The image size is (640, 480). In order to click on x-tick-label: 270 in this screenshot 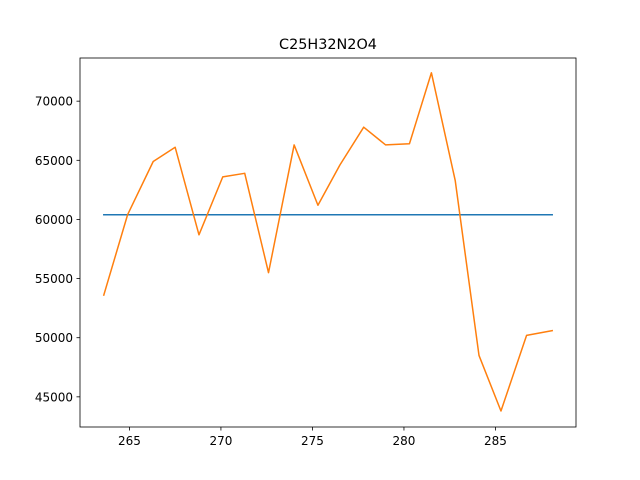, I will do `click(220, 441)`.